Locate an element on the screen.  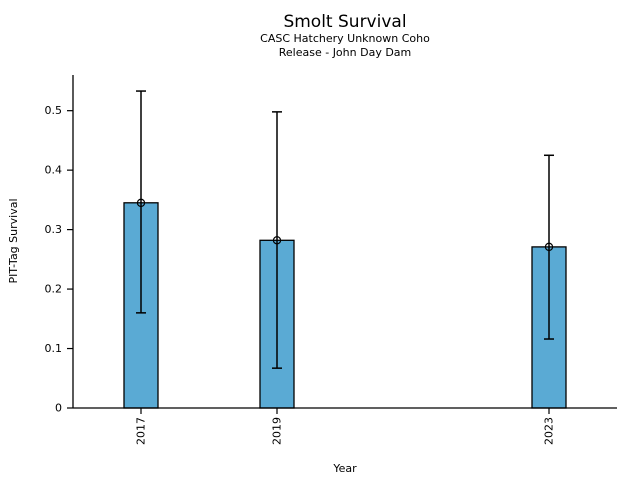
x-tick-label: 2019 is located at coordinates (277, 431).